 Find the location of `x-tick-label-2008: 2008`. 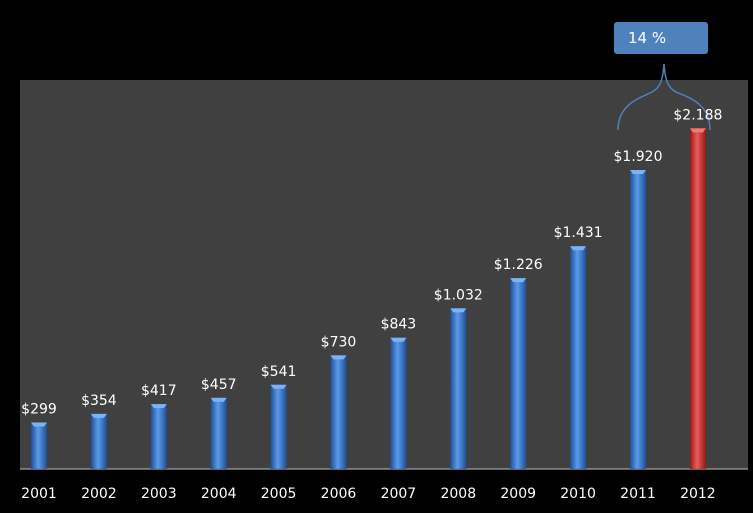

x-tick-label-2008: 2008 is located at coordinates (458, 494).